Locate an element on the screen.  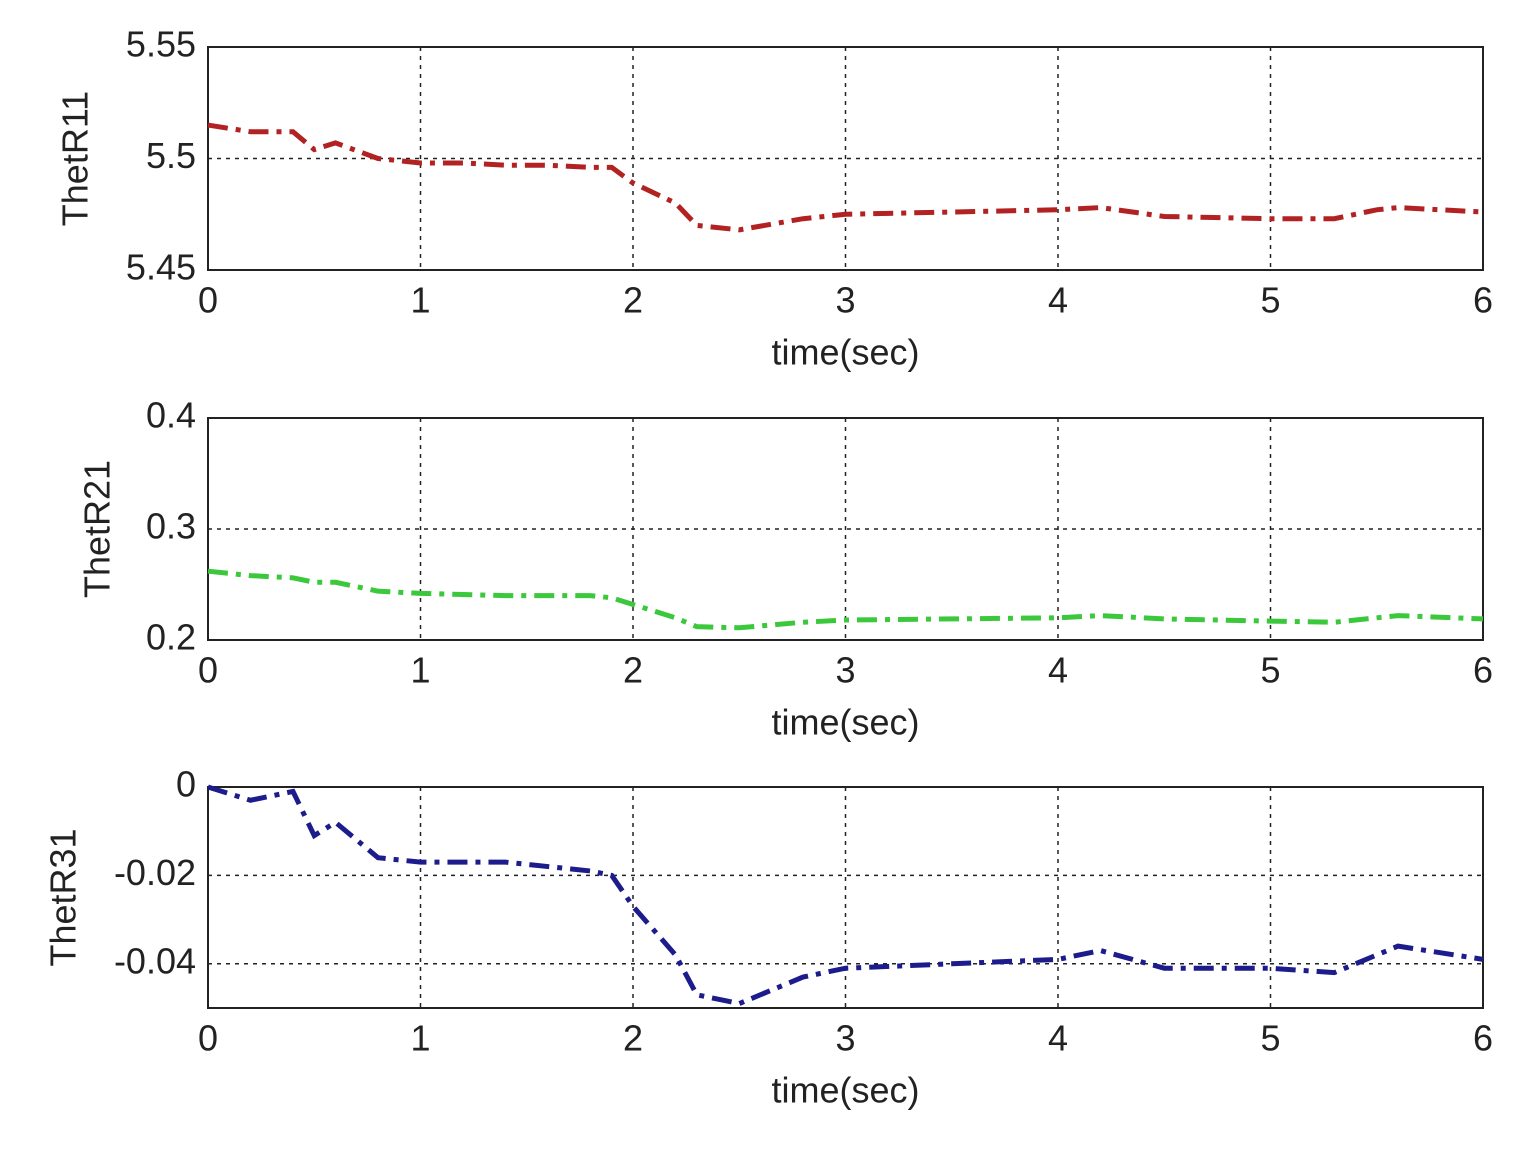
y-tick-label: -0.04 is located at coordinates (155, 960).